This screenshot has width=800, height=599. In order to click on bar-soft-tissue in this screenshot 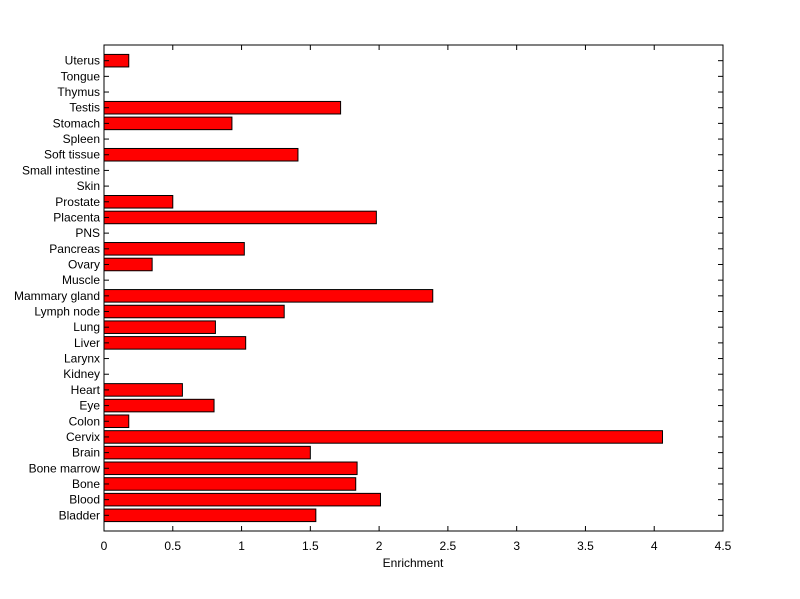, I will do `click(201, 154)`.